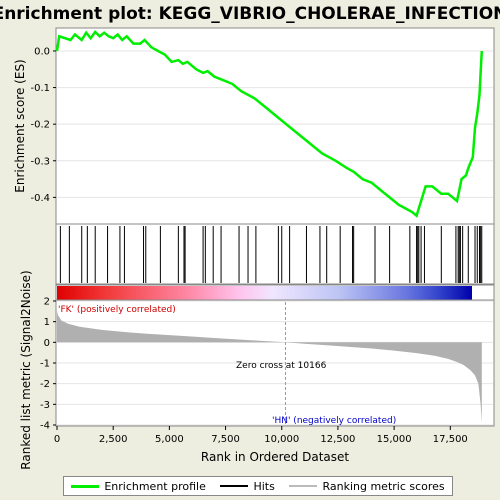 This screenshot has height=500, width=500. I want to click on es-y-axis-ticks: 0.0 -0.1 -0.2 -0.3 -0.4, so click(43, 125).